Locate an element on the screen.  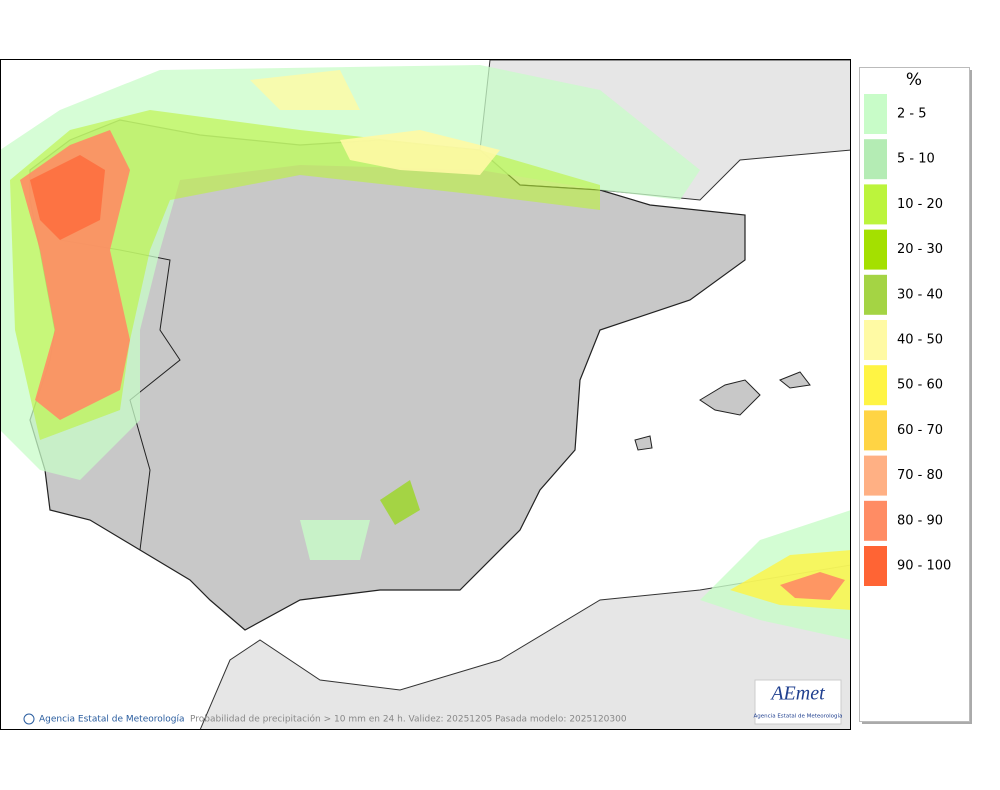
legend-label: 20 - 30 is located at coordinates (920, 249).